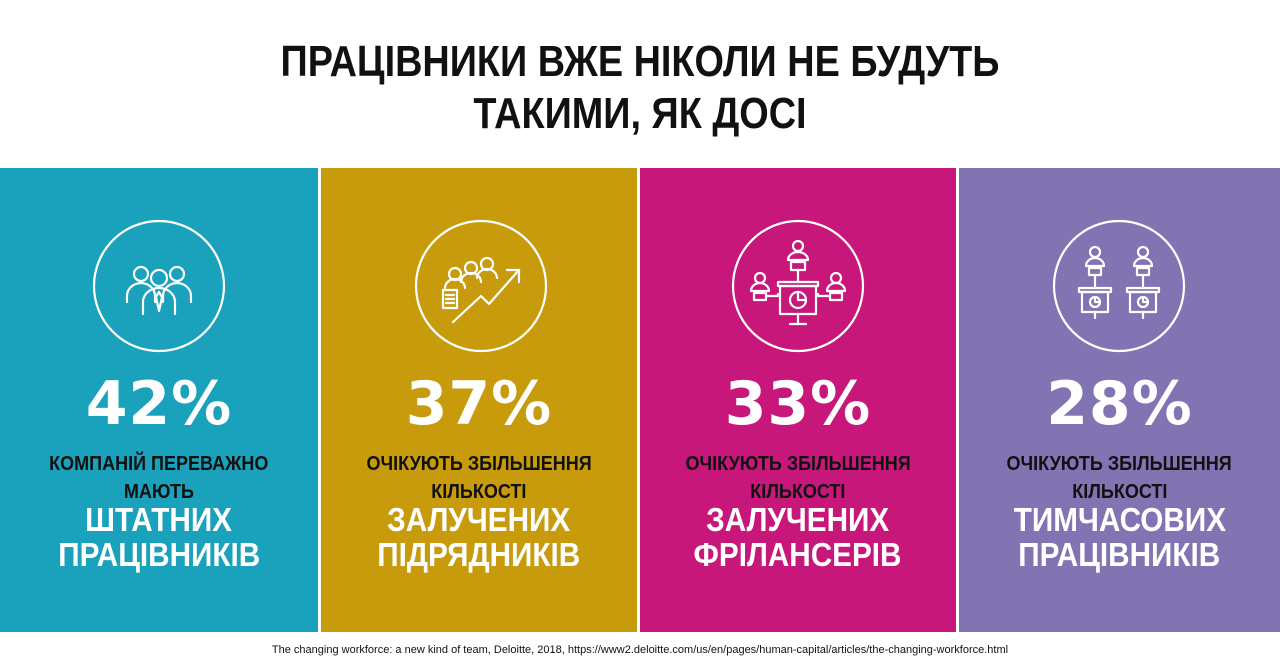 This screenshot has width=1280, height=672. Describe the element at coordinates (798, 286) in the screenshot. I see `network-freelancers-icon` at that location.